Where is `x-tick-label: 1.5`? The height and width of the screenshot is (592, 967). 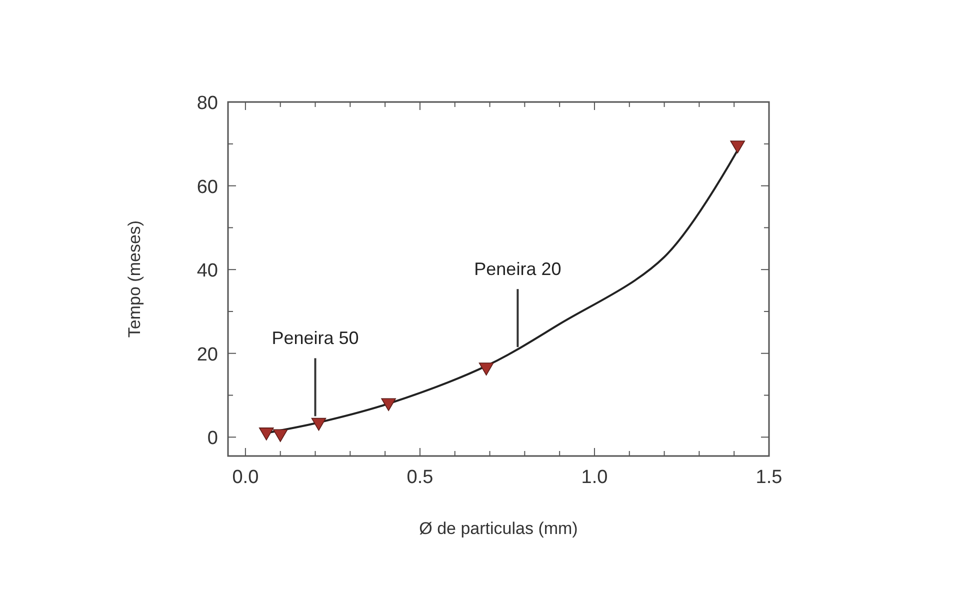 x-tick-label: 1.5 is located at coordinates (769, 477).